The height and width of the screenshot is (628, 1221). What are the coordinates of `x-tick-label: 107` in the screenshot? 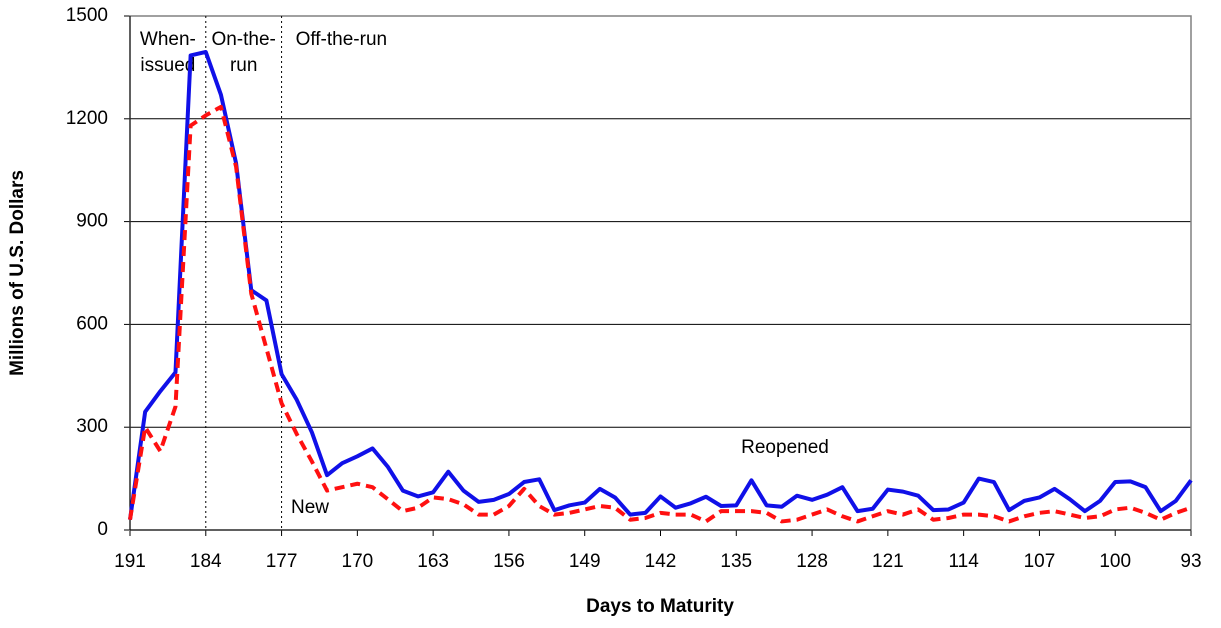 It's located at (1040, 561).